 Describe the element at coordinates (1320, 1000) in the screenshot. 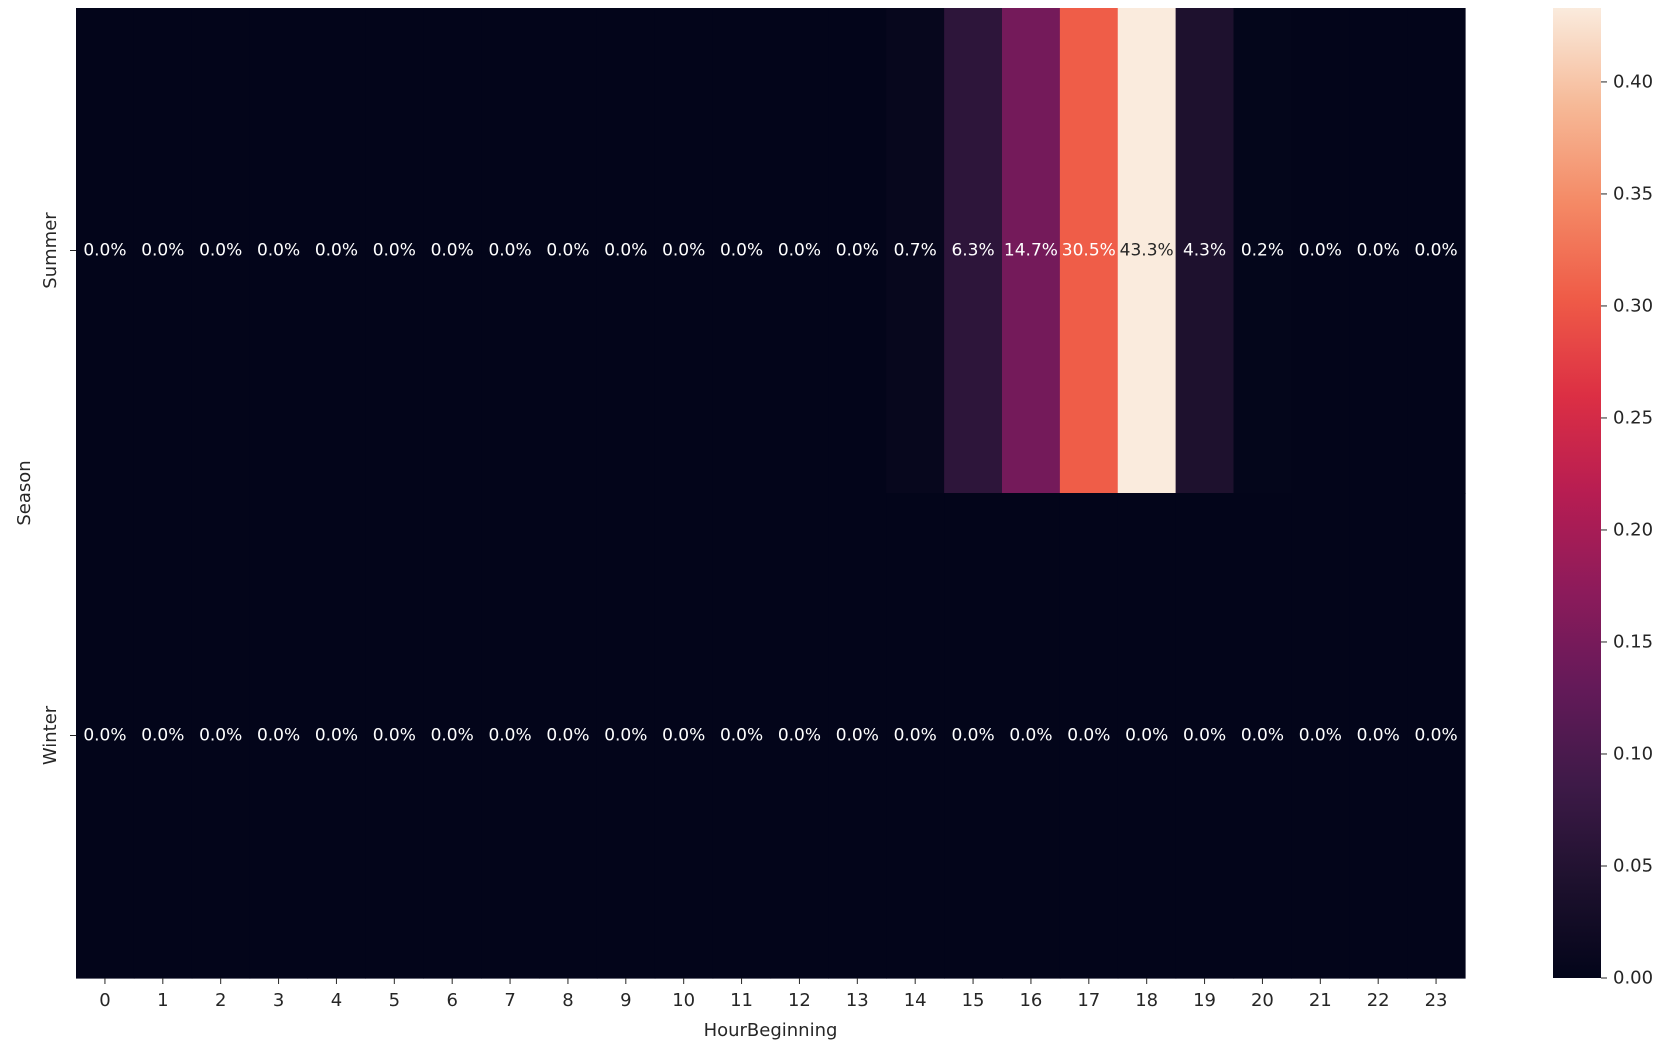

I see `x-tick-label: 21` at that location.